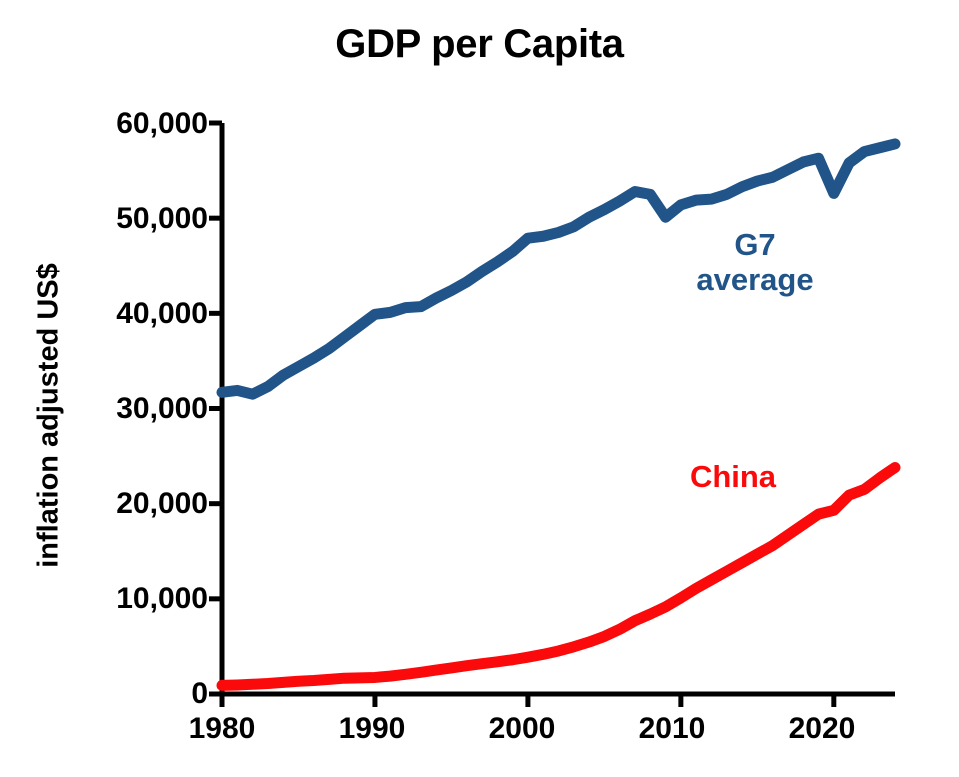 This screenshot has width=959, height=777. Describe the element at coordinates (162, 503) in the screenshot. I see `y-tick-label-20000: 20,000` at that location.